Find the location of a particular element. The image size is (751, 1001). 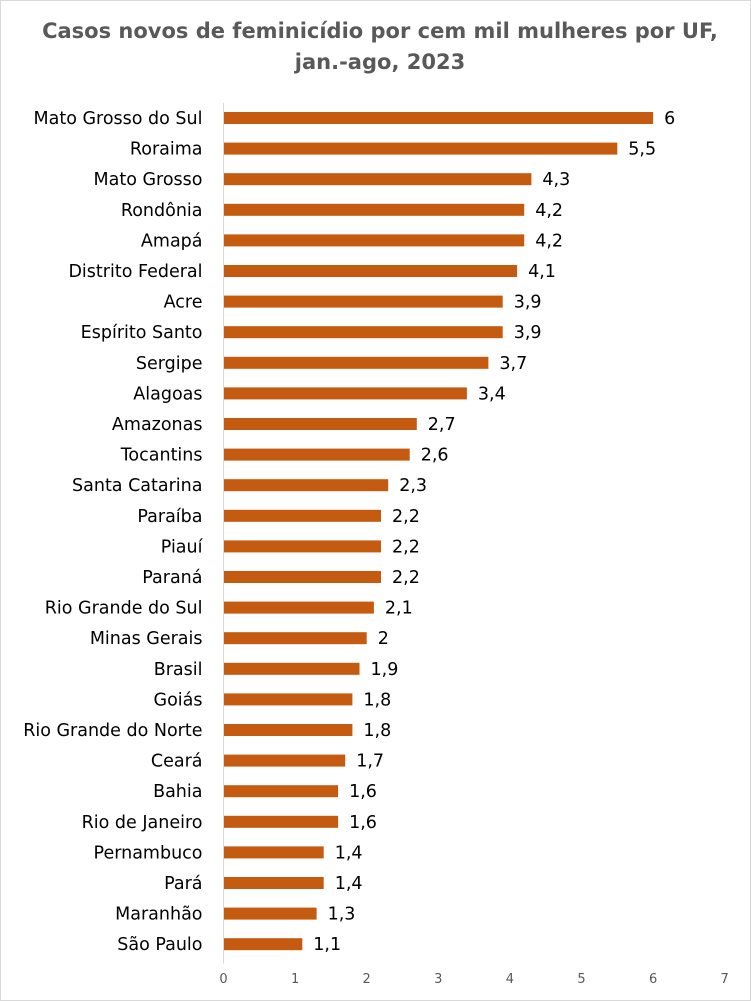

category-label: Tocantins is located at coordinates (161, 456).